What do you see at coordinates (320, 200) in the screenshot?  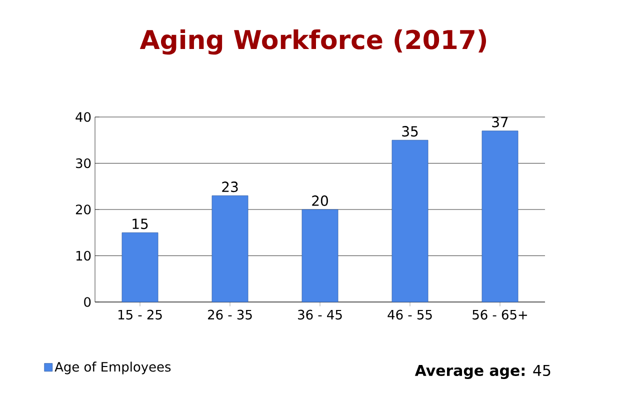 I see `data-label: 20` at bounding box center [320, 200].